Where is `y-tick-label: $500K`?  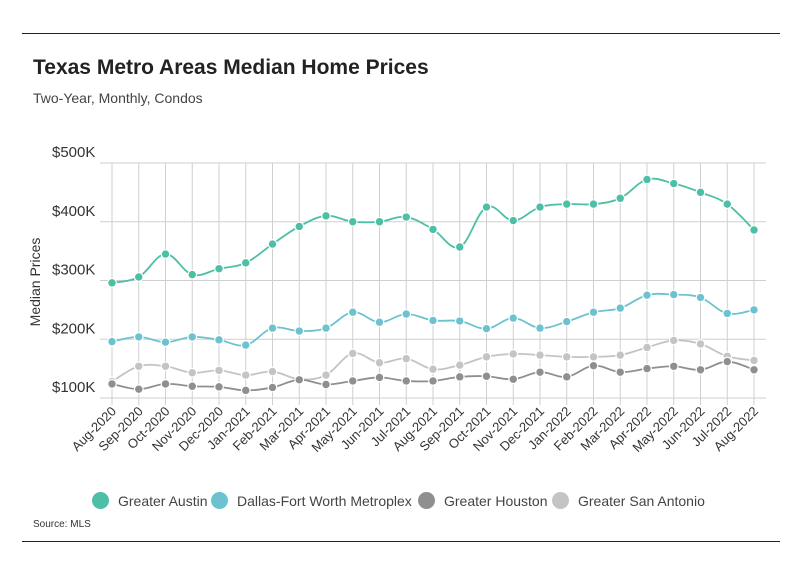 y-tick-label: $500K is located at coordinates (73, 152).